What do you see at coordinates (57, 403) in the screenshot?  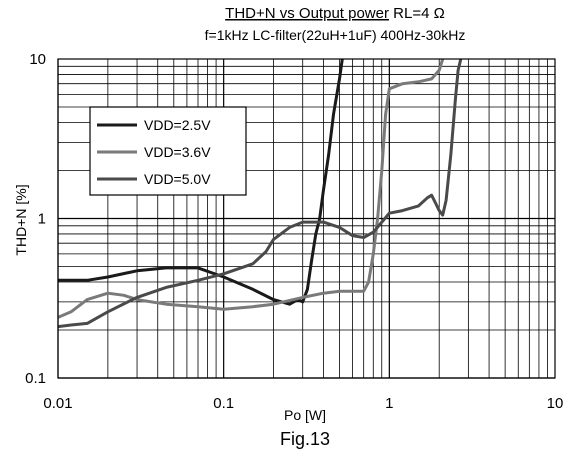 I see `x-tick-label: 0.01` at bounding box center [57, 403].